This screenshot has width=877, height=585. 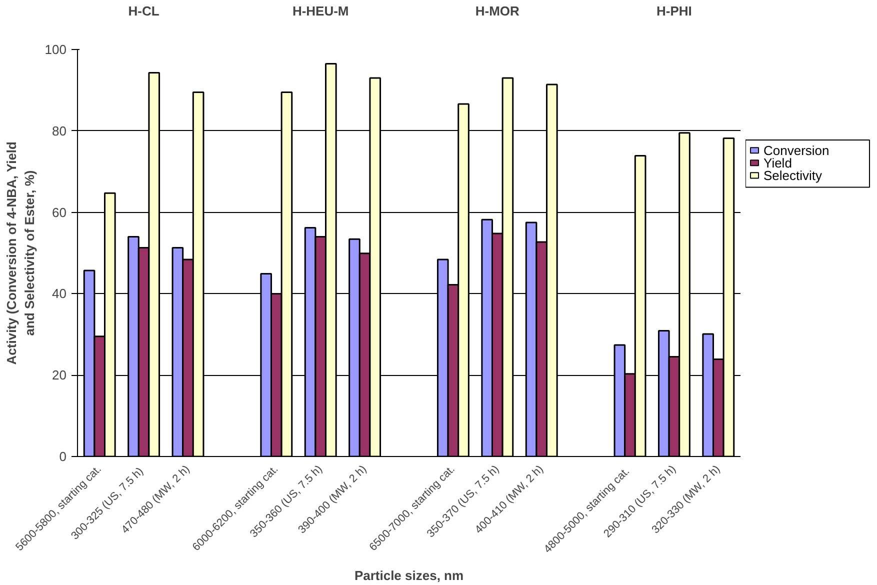 I want to click on legend-label: Conversion, so click(x=797, y=150).